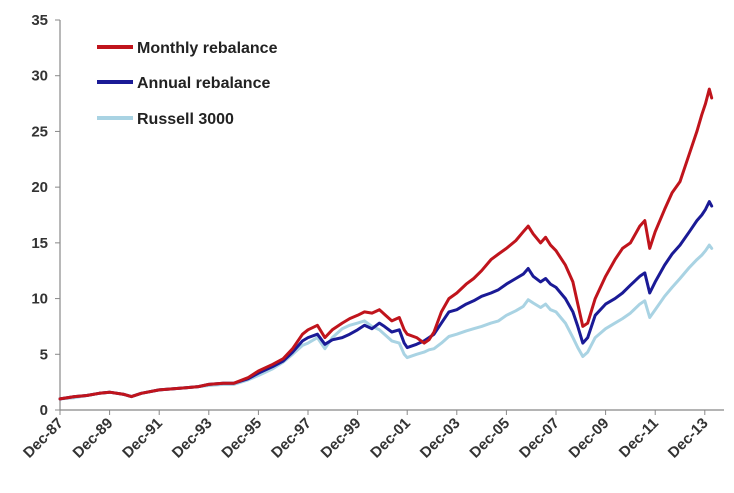 The height and width of the screenshot is (493, 734). Describe the element at coordinates (241, 438) in the screenshot. I see `x-tick-label: Dec-95` at that location.